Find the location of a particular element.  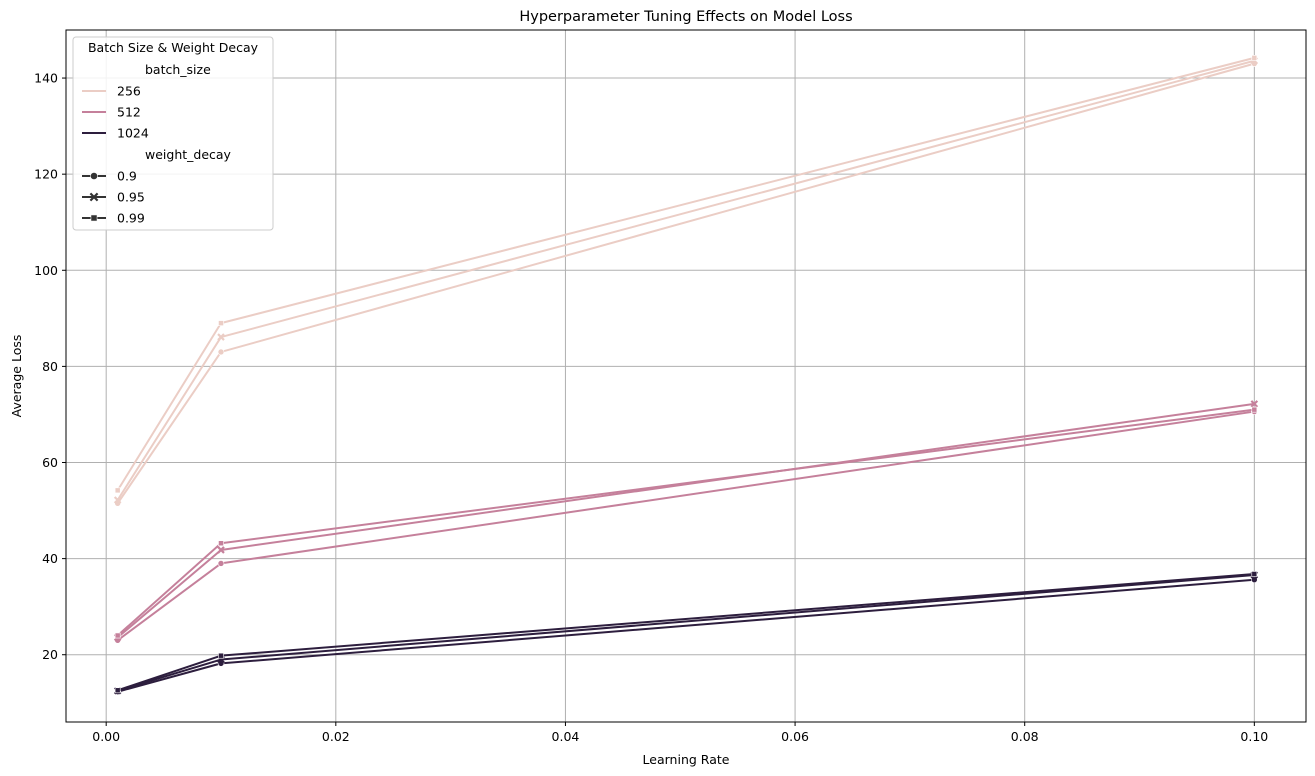

legend-style-entries: 0.9 0.95 0.99 is located at coordinates (113, 197).